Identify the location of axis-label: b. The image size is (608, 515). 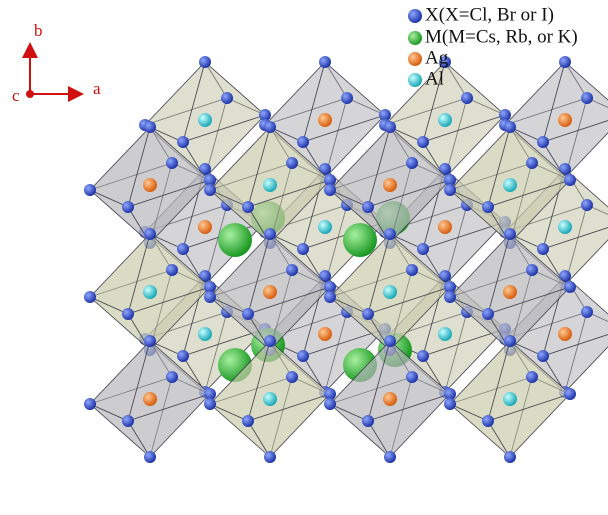
(38, 30).